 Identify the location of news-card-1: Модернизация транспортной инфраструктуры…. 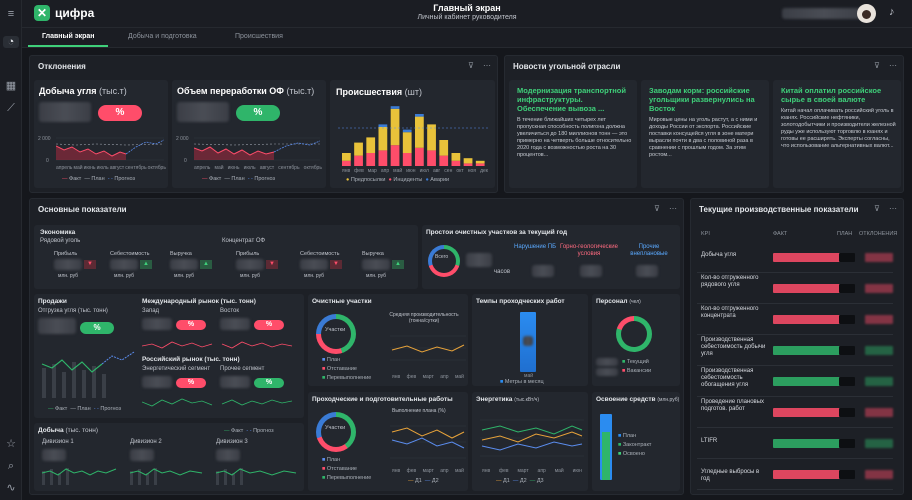
(573, 134).